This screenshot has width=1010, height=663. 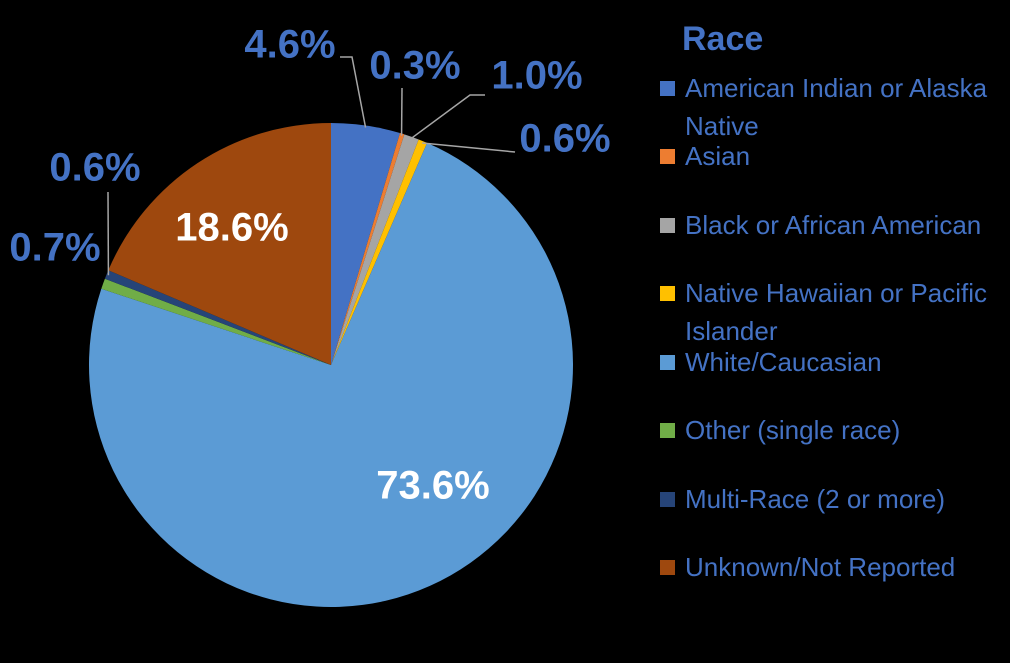 I want to click on legend-label: Asian, so click(x=718, y=156).